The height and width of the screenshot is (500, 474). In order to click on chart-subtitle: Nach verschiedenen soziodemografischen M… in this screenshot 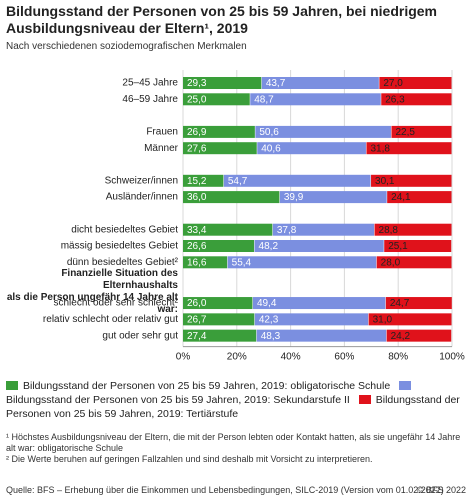, I will do `click(126, 46)`.